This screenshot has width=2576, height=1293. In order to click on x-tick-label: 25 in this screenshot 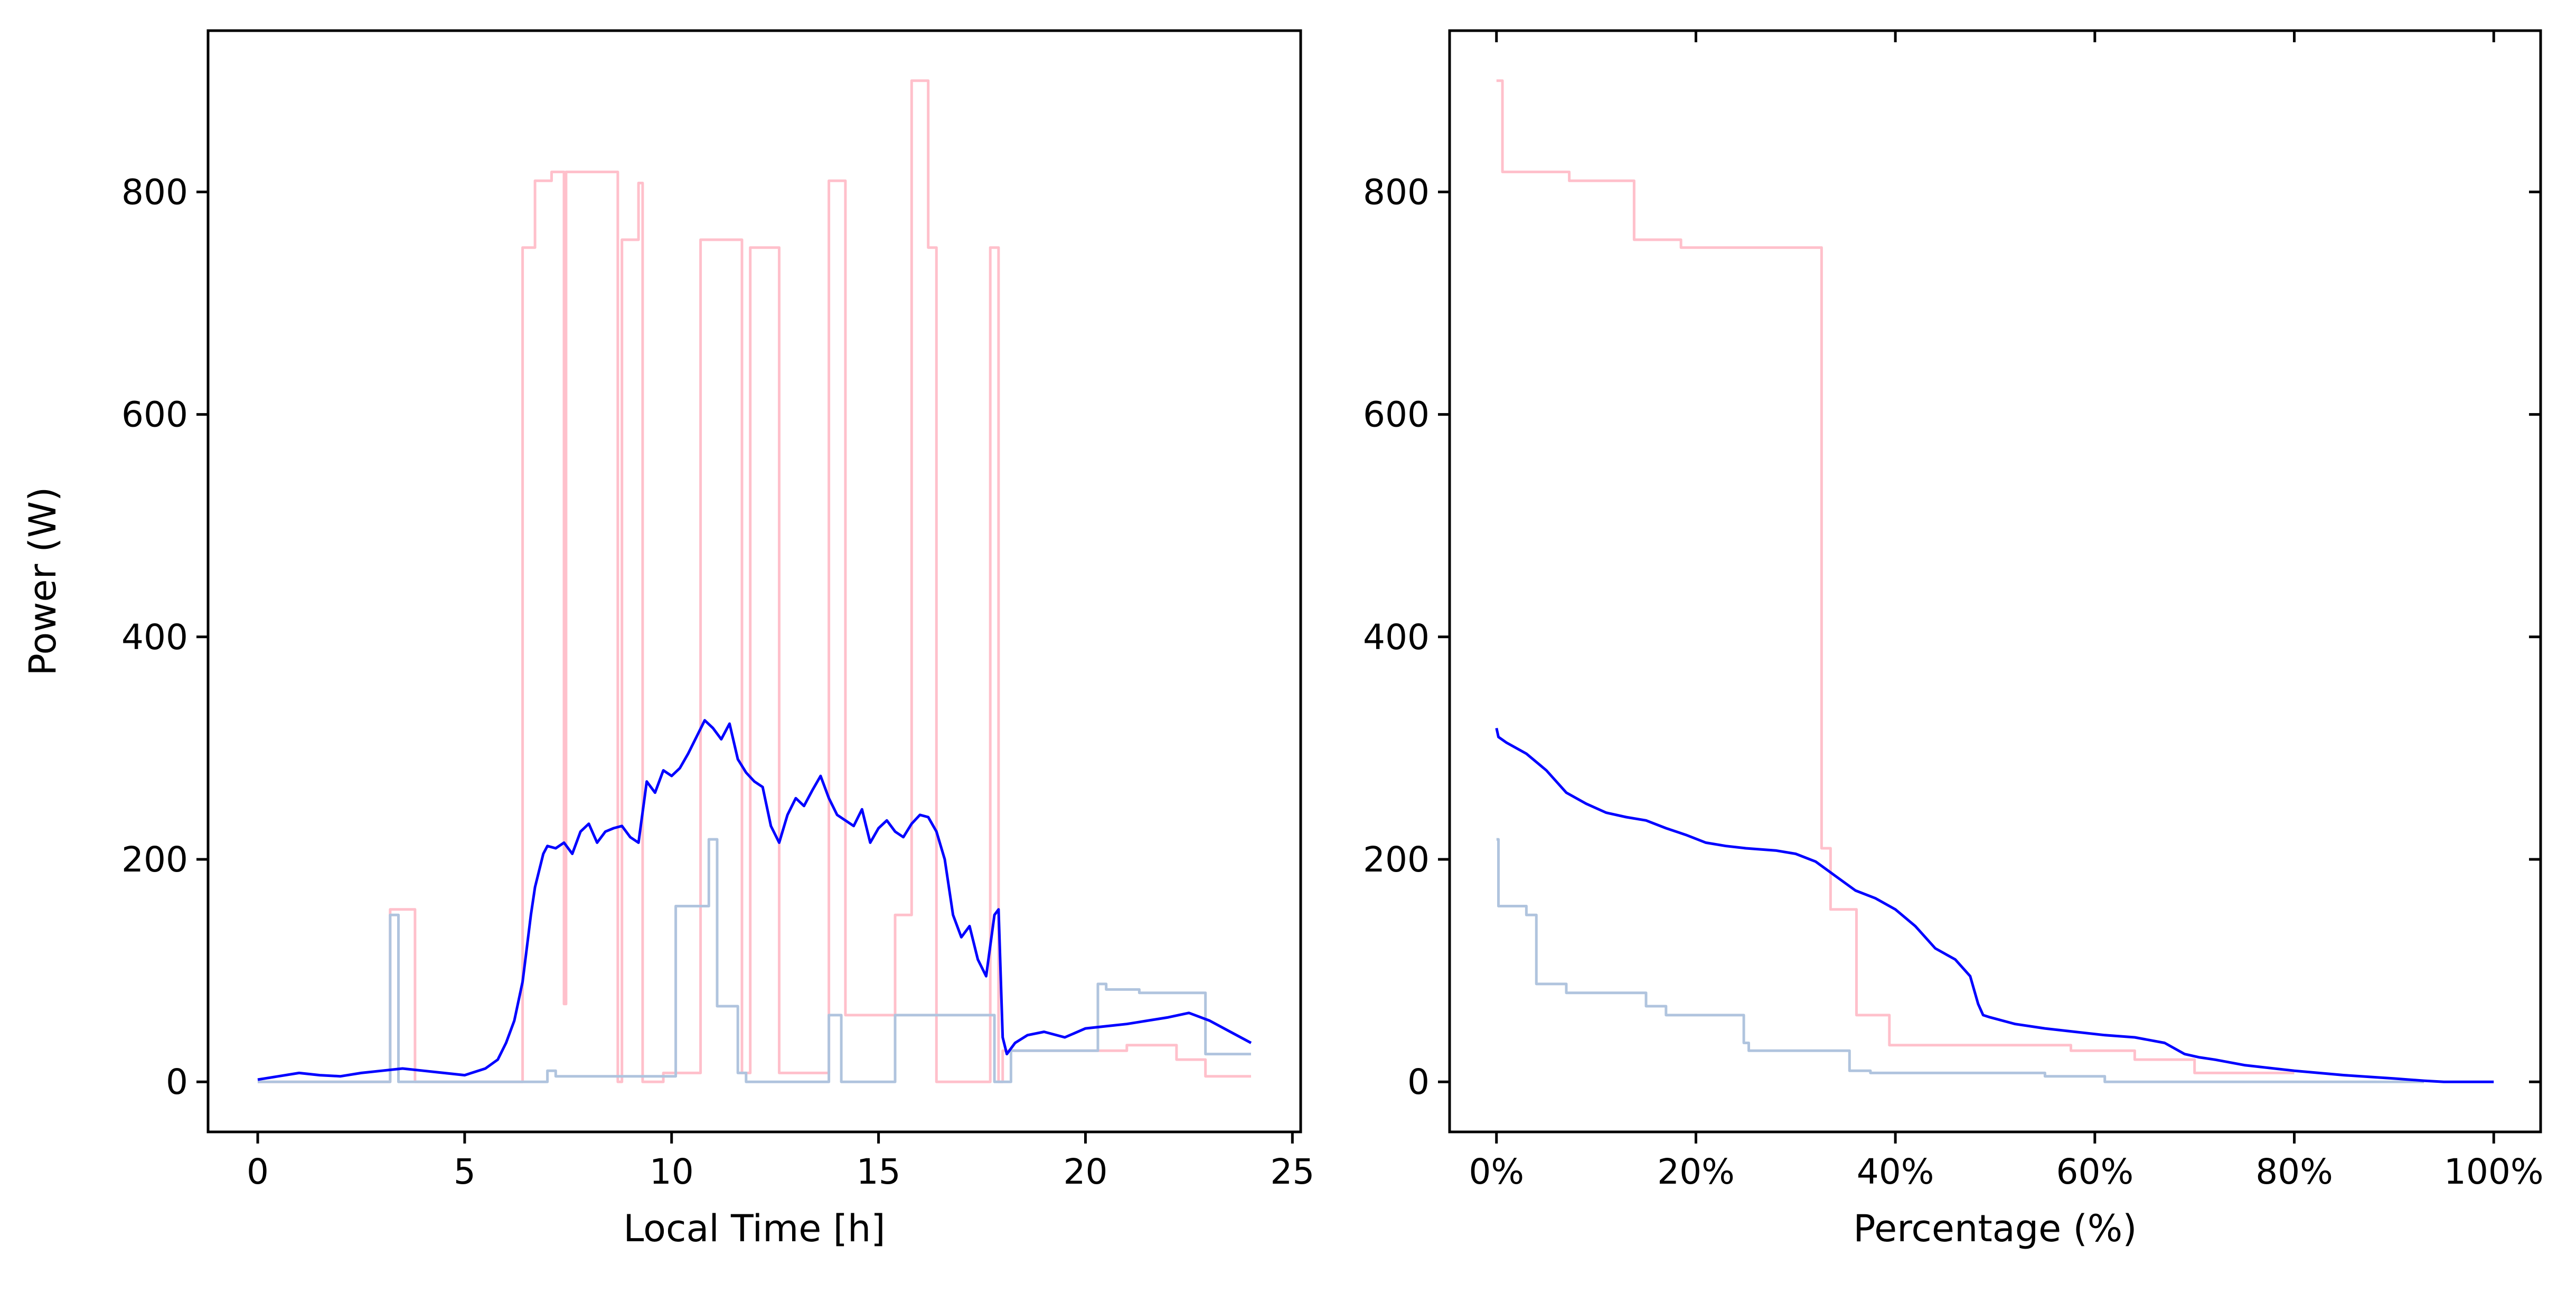, I will do `click(1292, 1171)`.